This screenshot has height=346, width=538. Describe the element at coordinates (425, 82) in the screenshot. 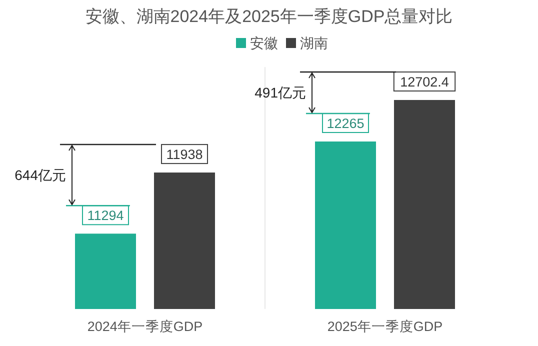

I see `data-label: 12702.4` at that location.